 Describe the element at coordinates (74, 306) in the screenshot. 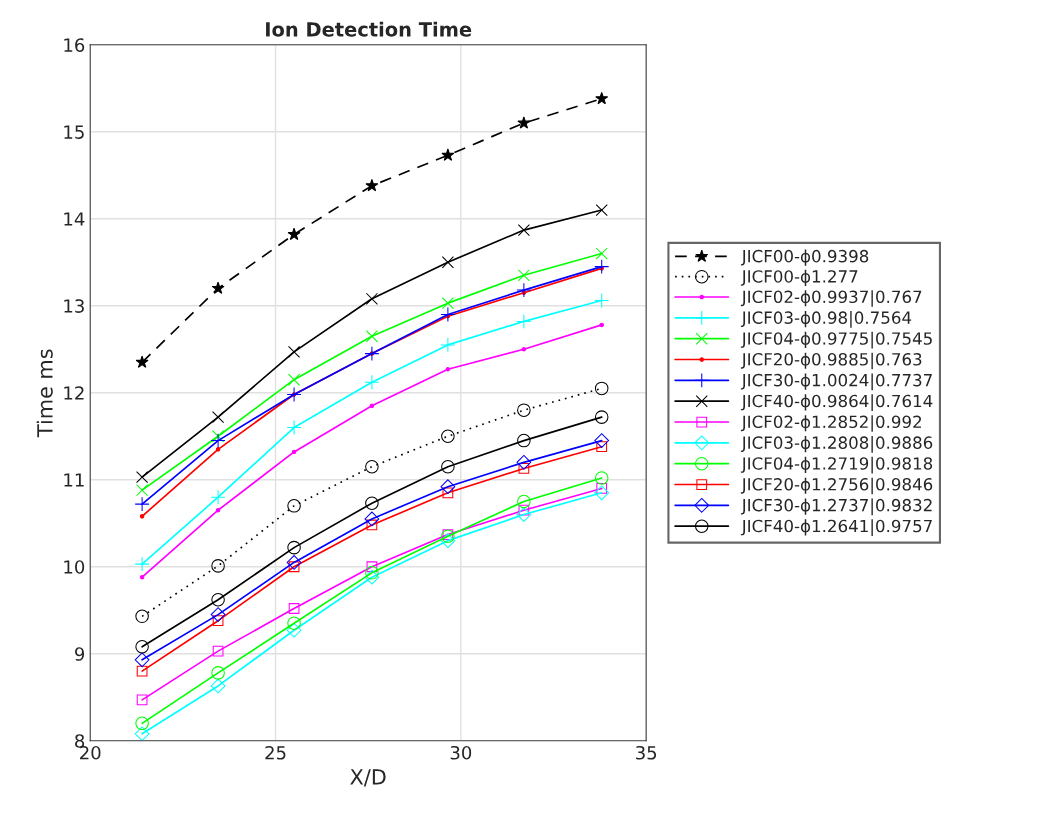

I see `y-tick-label: 13` at that location.